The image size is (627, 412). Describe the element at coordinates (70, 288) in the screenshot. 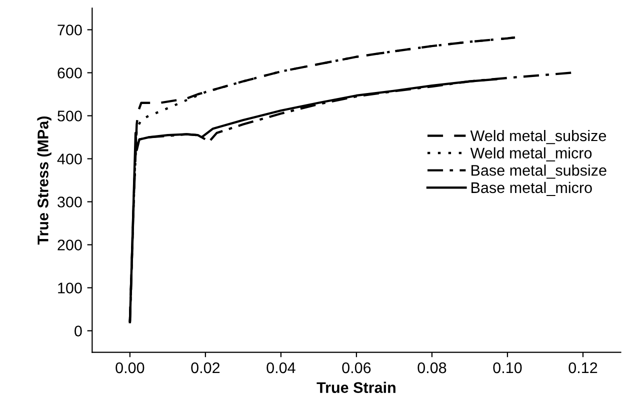

I see `y-tick-label: 100` at that location.